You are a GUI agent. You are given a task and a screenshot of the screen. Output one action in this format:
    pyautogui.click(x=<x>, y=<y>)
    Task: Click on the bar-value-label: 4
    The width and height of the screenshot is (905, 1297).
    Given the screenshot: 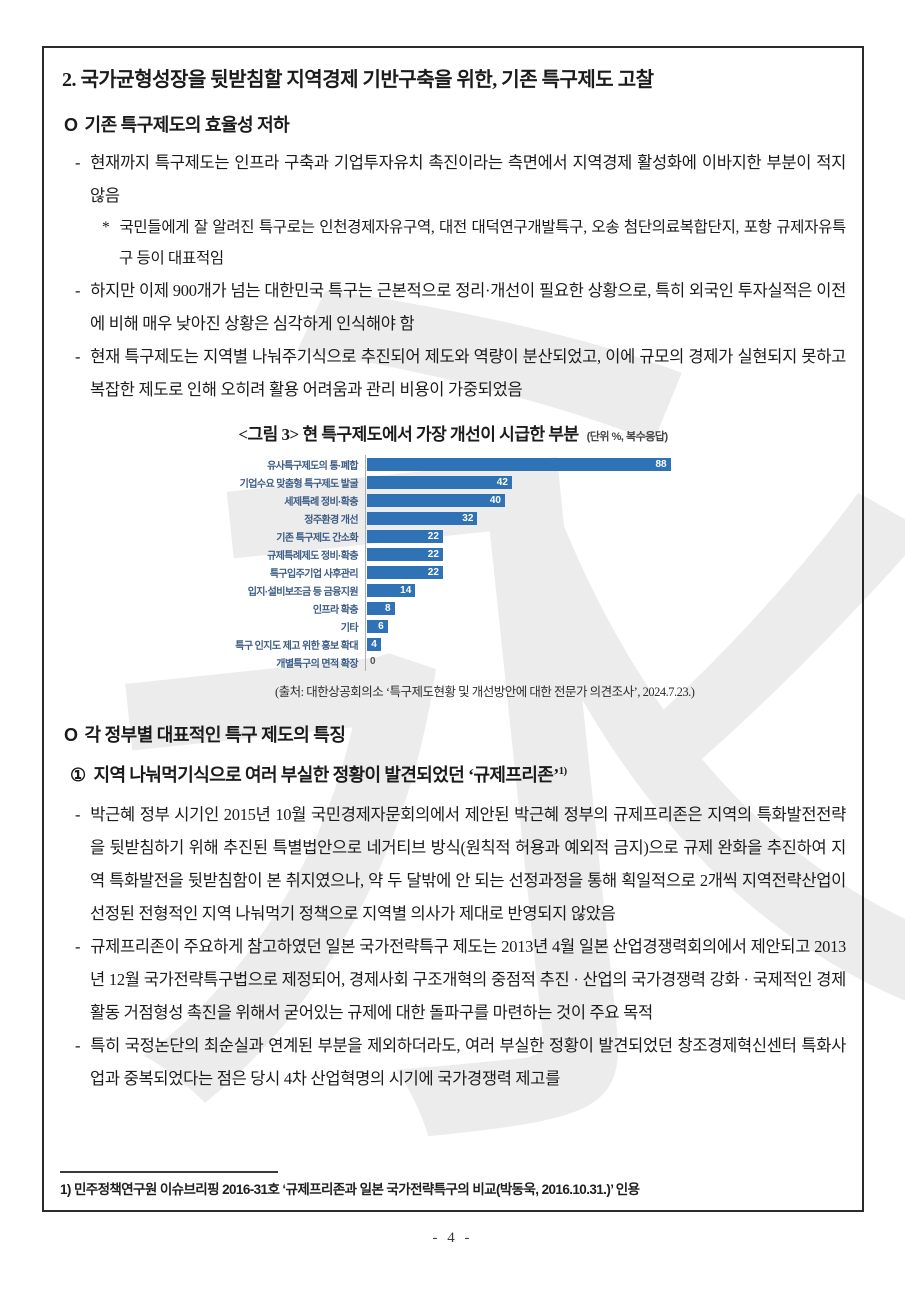 What is the action you would take?
    pyautogui.click(x=374, y=644)
    